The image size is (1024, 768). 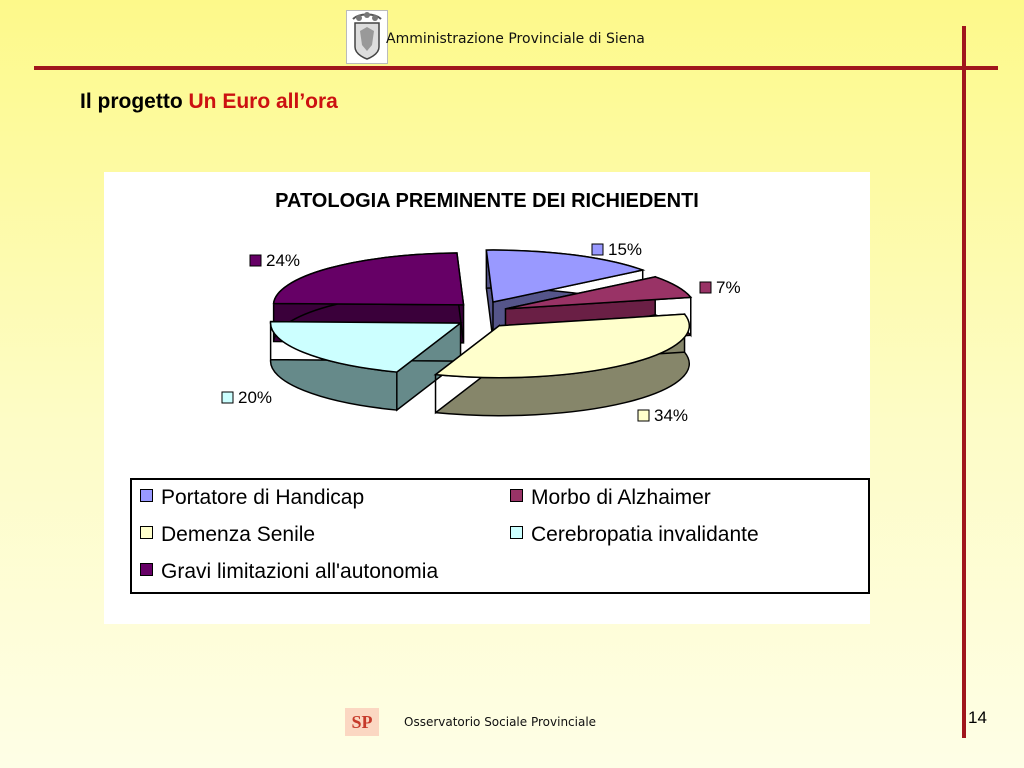 I want to click on legend-item-demenza: Demenza Senile, so click(x=227, y=535).